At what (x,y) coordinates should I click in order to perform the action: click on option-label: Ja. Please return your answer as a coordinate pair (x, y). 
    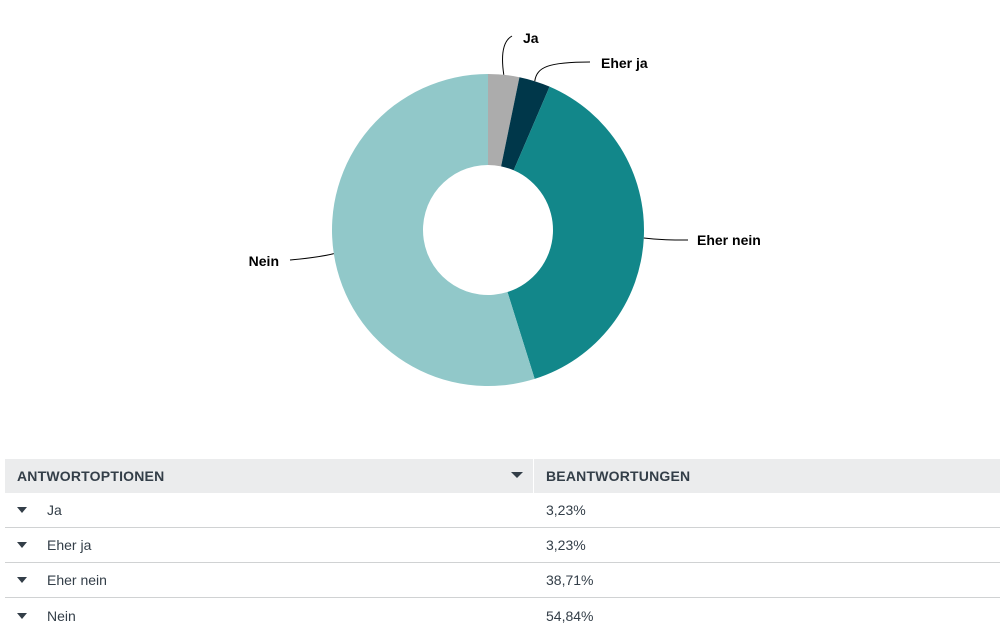
    Looking at the image, I should click on (54, 510).